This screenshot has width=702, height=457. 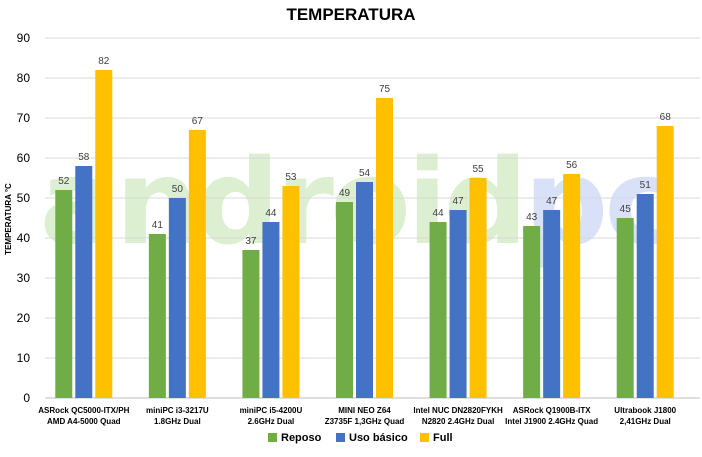 I want to click on y-tick-label: 40, so click(x=24, y=238).